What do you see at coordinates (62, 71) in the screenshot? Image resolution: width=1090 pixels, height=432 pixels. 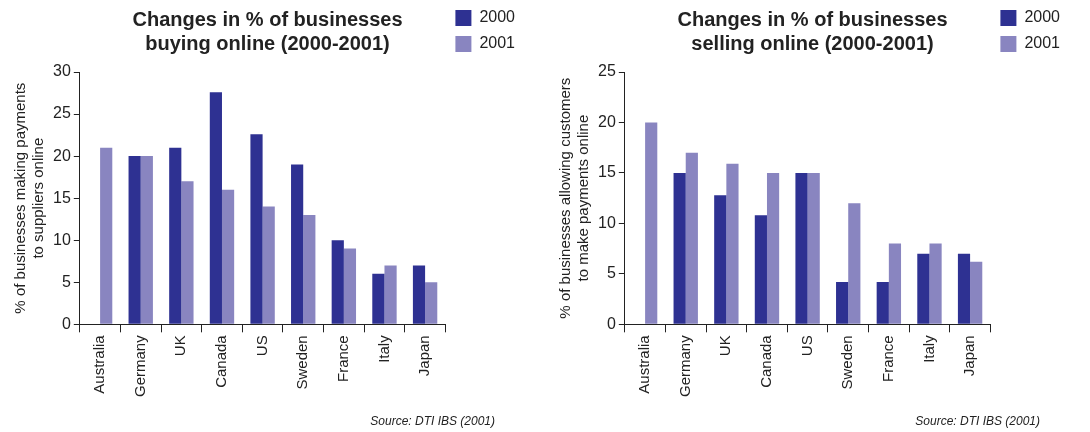 I see `y-tick-label: 30` at bounding box center [62, 71].